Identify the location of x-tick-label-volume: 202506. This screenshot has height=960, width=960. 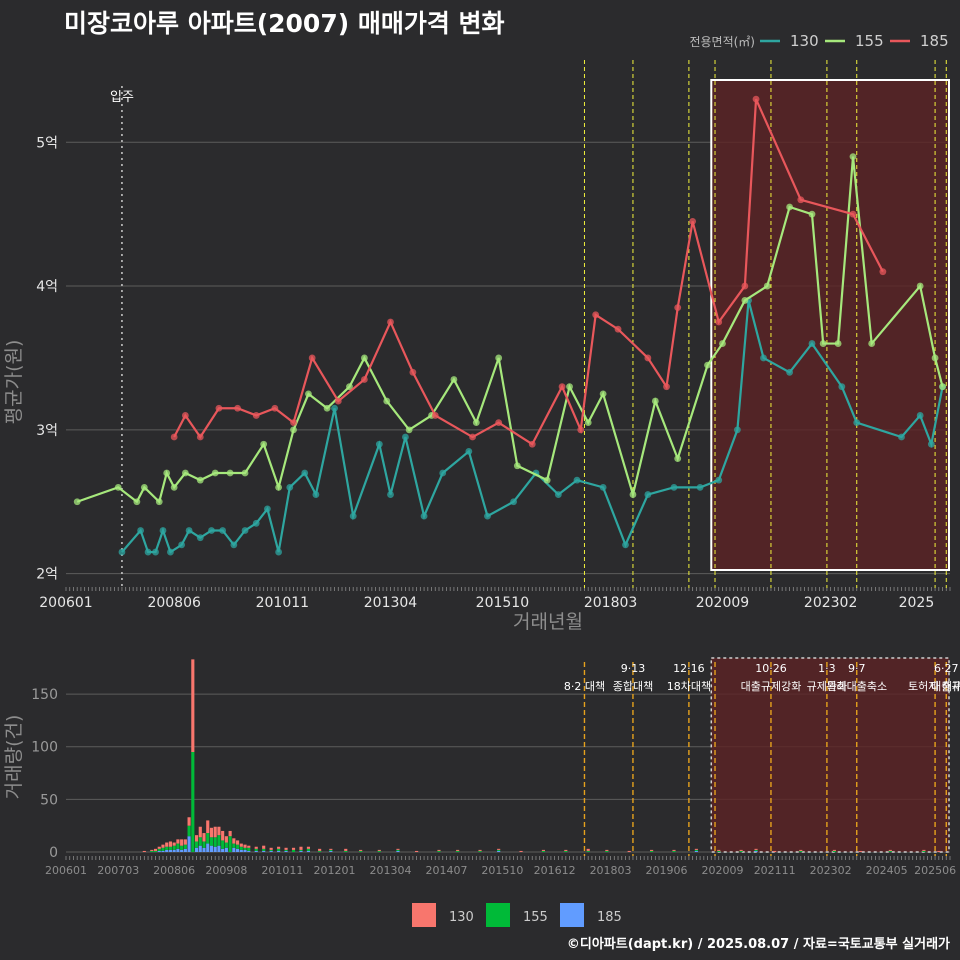
(935, 870).